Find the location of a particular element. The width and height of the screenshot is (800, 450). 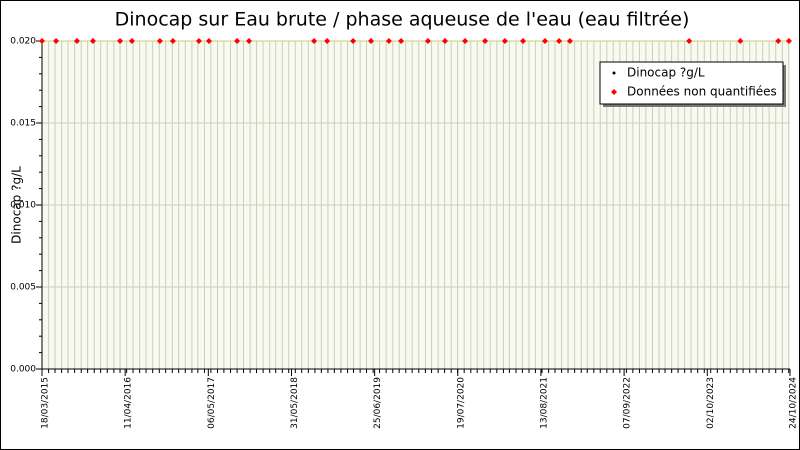

y-tick-label: 0.010 is located at coordinates (23, 206).